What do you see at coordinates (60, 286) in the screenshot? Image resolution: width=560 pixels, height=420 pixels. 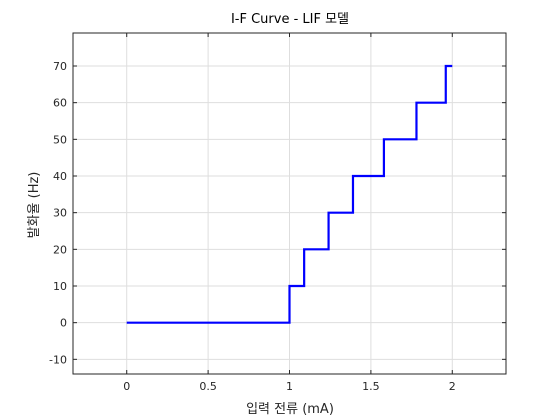 I see `y-tick-label: 10` at bounding box center [60, 286].